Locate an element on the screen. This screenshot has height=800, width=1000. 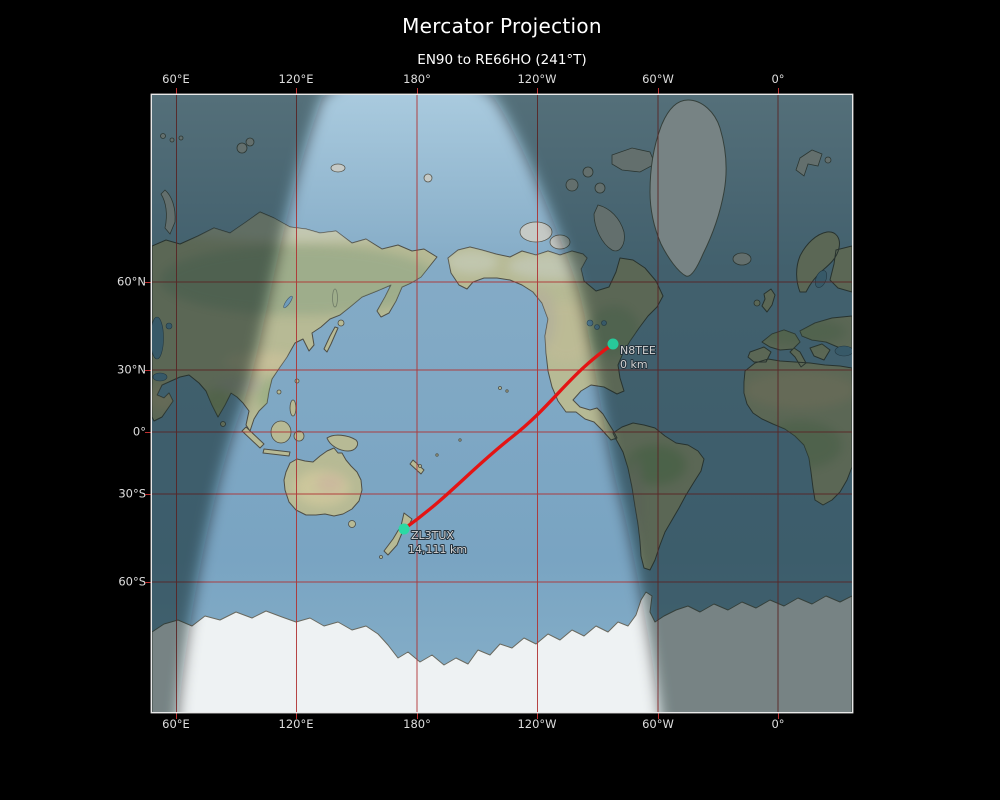
bottom-tick-label: 0° is located at coordinates (778, 724).